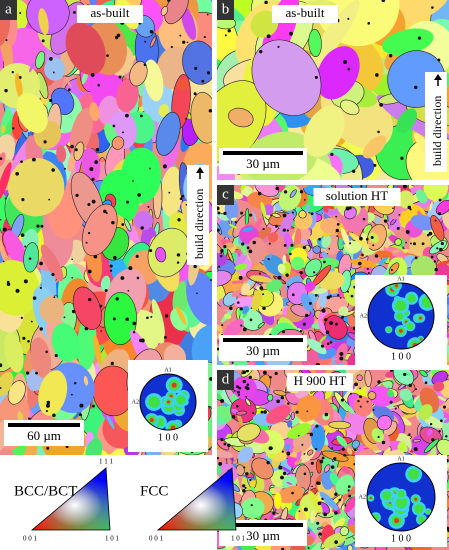  I want to click on panel-label: c, so click(225, 194).